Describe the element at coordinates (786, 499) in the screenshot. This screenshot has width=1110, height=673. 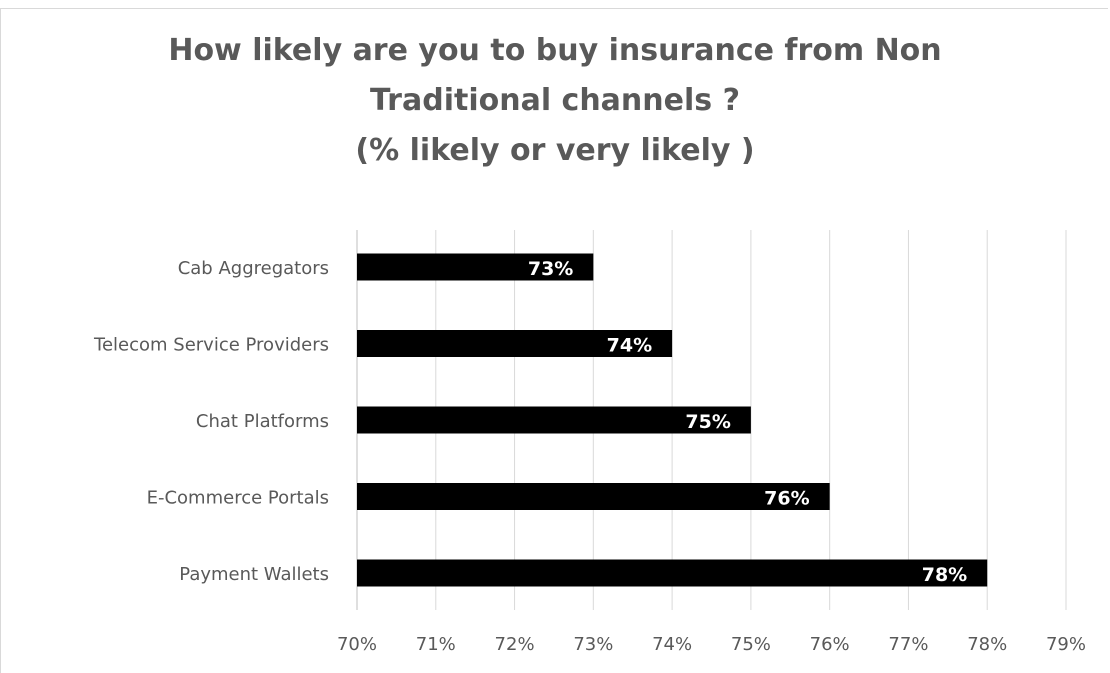
I see `data-label: 76%` at that location.